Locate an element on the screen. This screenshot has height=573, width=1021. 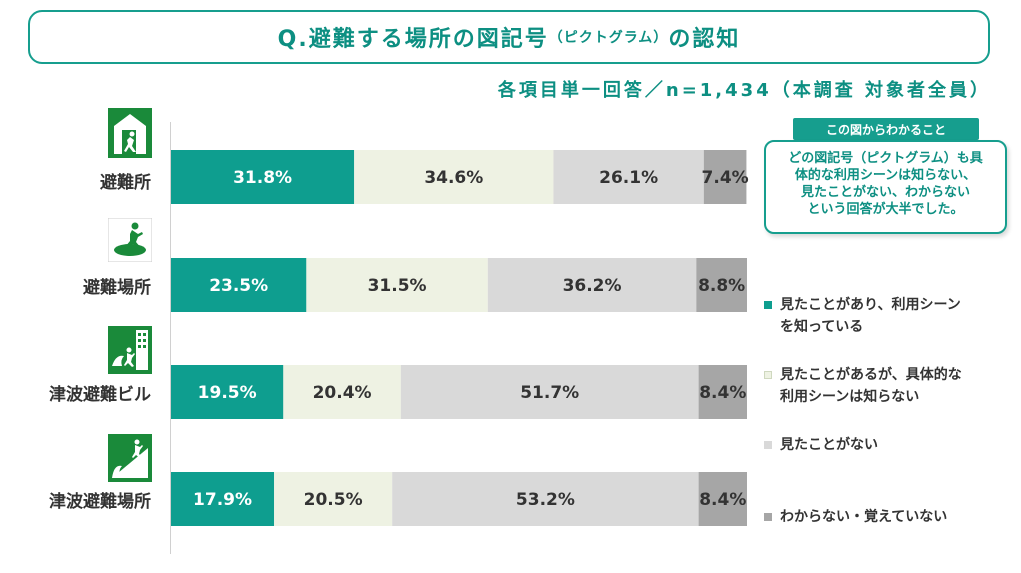
bar-value-label: 51.7% is located at coordinates (549, 393).